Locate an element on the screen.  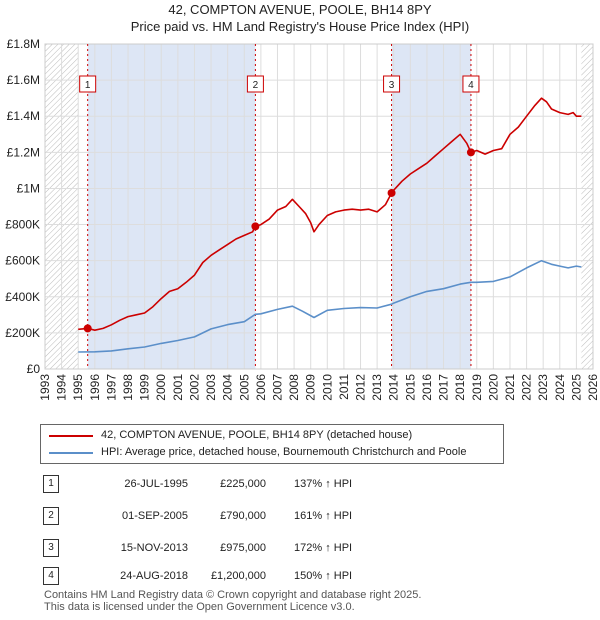
hpi-line is located at coordinates (330, 306).